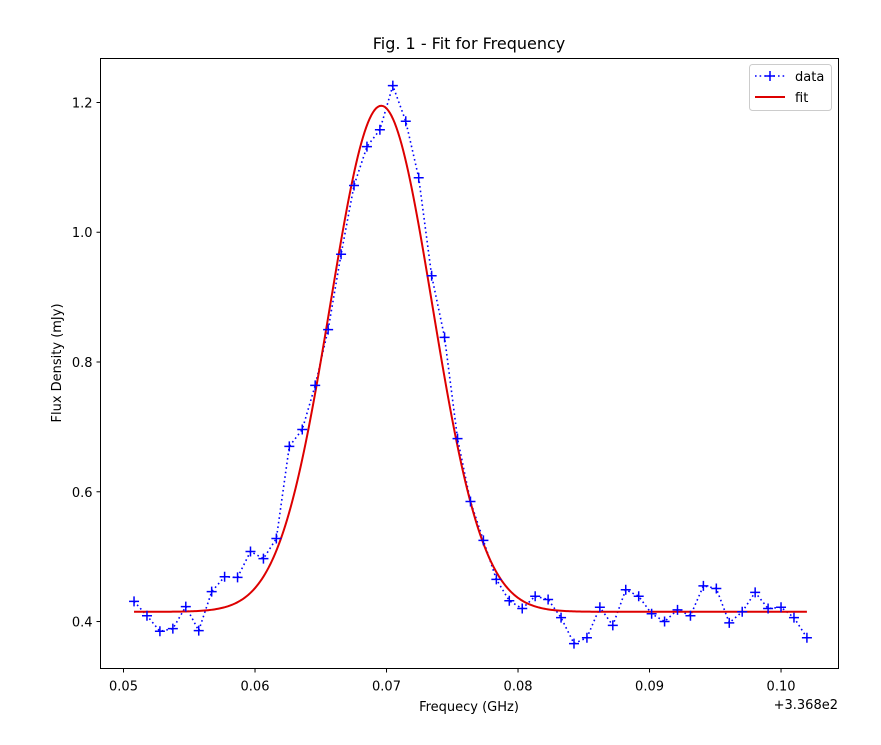 The image size is (881, 745). What do you see at coordinates (82, 103) in the screenshot?
I see `y-tick-label: 1.2` at bounding box center [82, 103].